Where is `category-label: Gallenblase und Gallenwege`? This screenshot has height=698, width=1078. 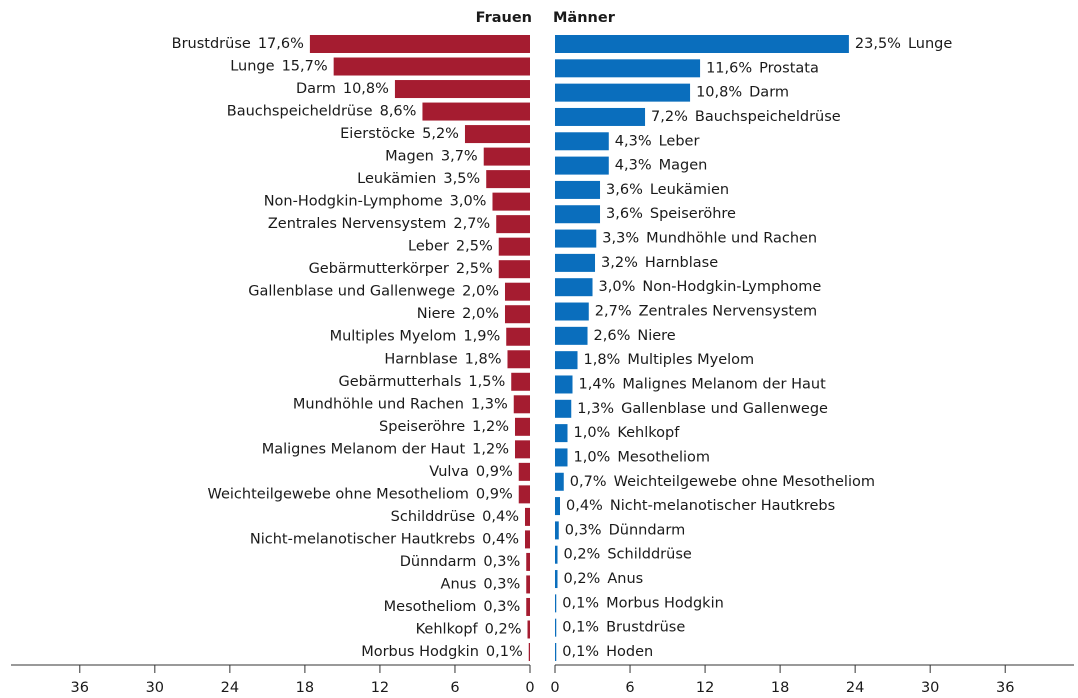 category-label: Gallenblase und Gallenwege is located at coordinates (351, 292).